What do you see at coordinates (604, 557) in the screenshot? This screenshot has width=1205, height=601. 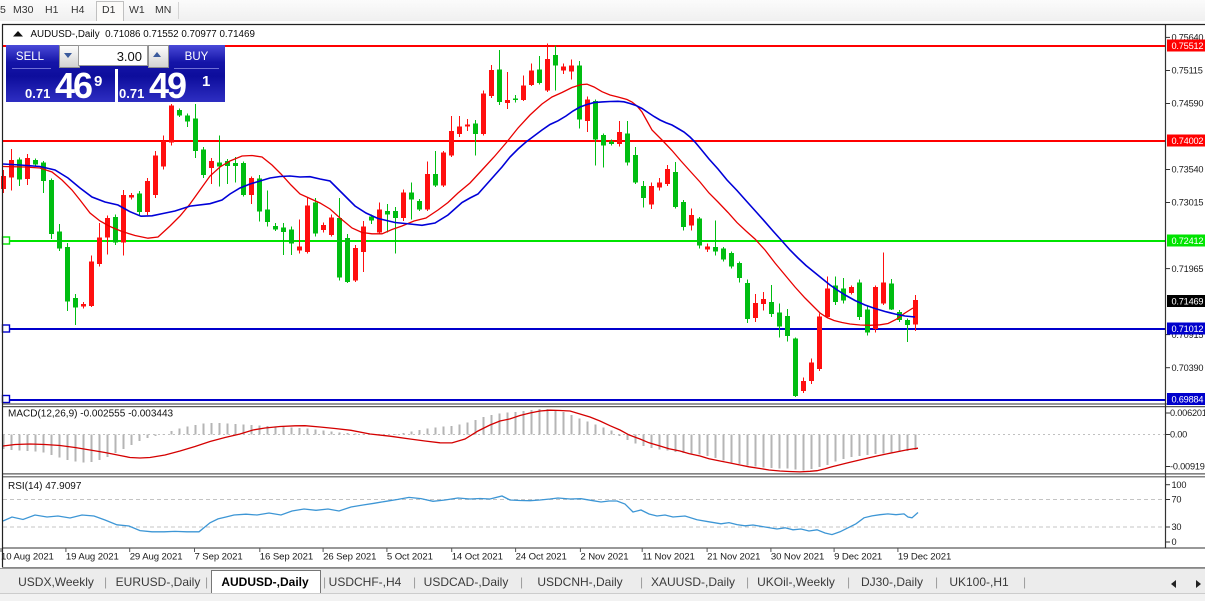 I see `svg-text: 2 Nov 2021` at bounding box center [604, 557].